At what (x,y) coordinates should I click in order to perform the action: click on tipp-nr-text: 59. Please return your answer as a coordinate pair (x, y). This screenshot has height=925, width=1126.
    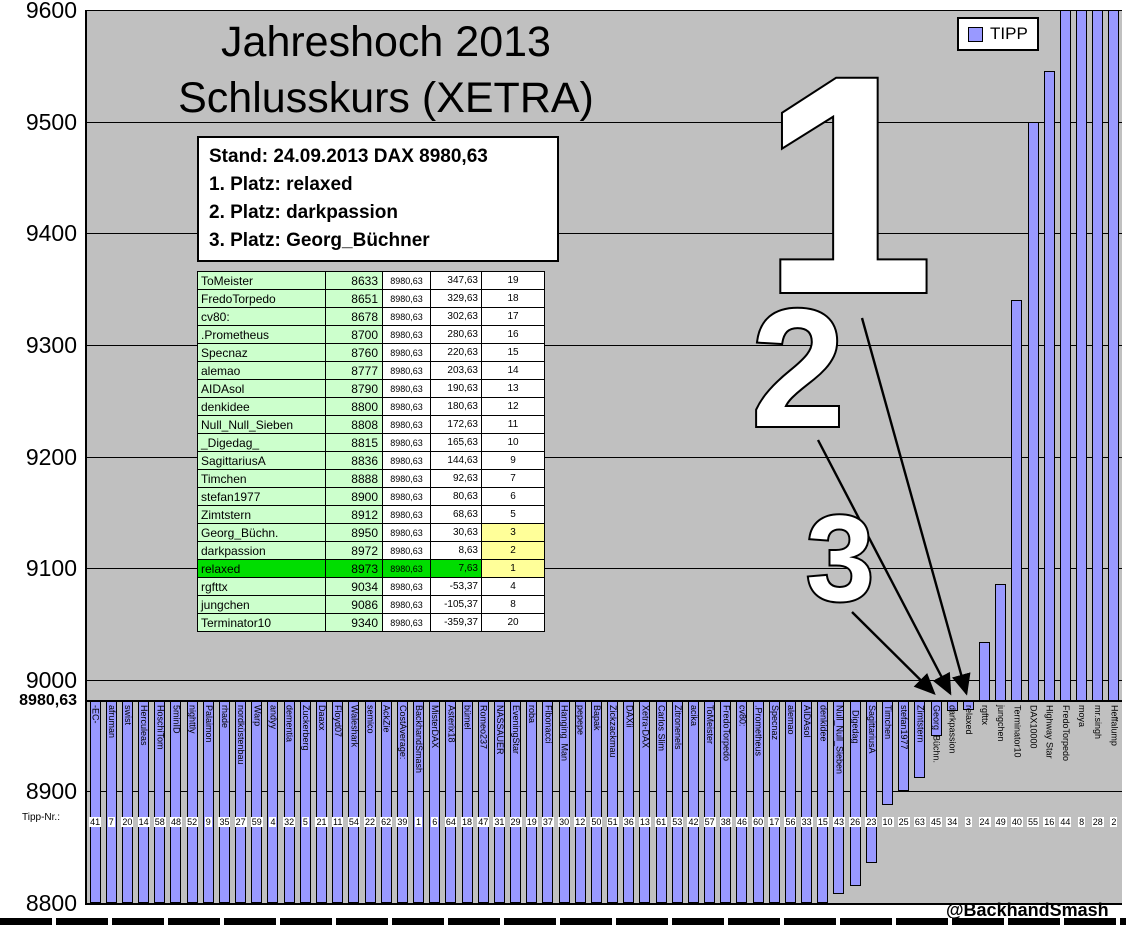
    Looking at the image, I should click on (256, 822).